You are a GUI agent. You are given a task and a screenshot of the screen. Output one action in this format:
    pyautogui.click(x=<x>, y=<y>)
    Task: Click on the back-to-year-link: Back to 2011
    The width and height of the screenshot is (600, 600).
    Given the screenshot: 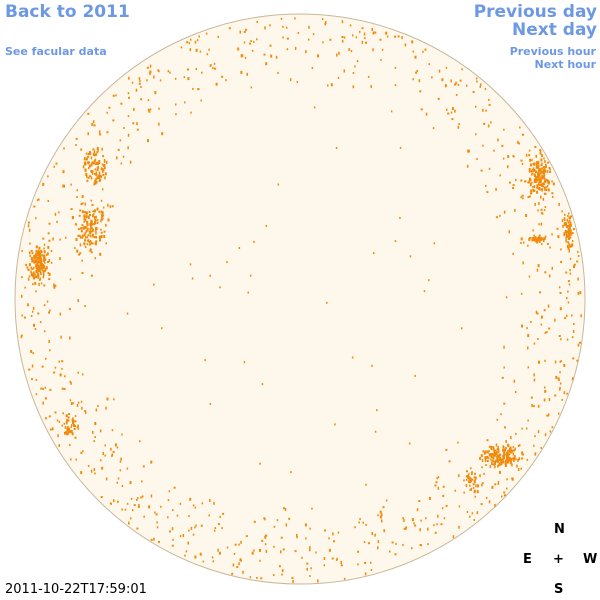 What is the action you would take?
    pyautogui.click(x=67, y=12)
    